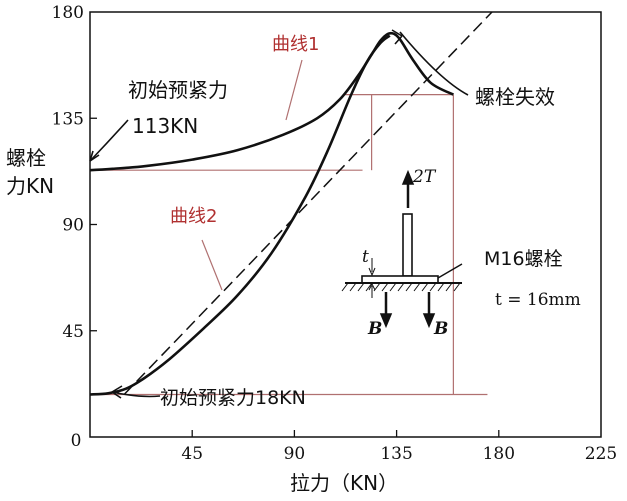 Image resolution: width=627 pixels, height=501 pixels. I want to click on x-axis-label: 拉力（KN）, so click(344, 483).